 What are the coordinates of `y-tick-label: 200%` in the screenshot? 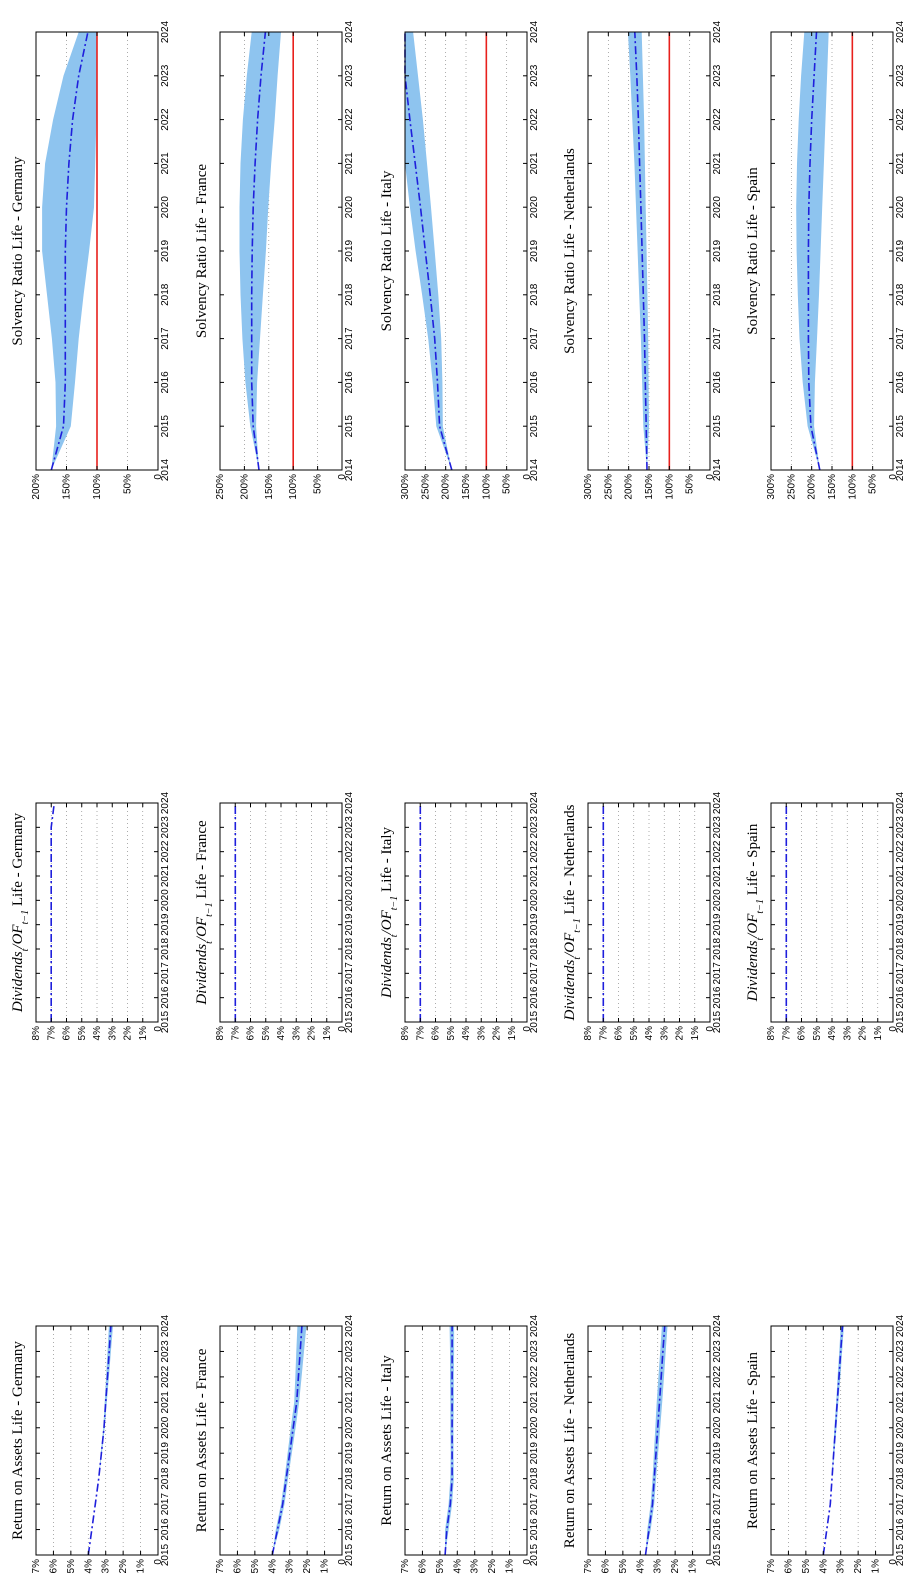 It's located at (244, 487).